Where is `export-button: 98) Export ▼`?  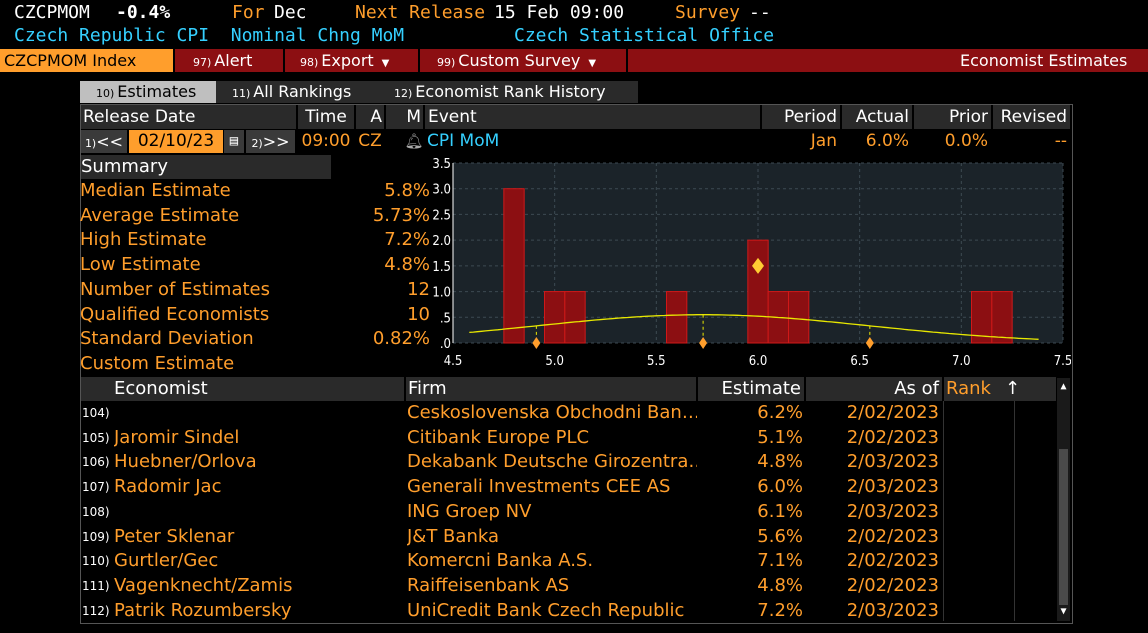
export-button: 98) Export ▼ is located at coordinates (345, 60).